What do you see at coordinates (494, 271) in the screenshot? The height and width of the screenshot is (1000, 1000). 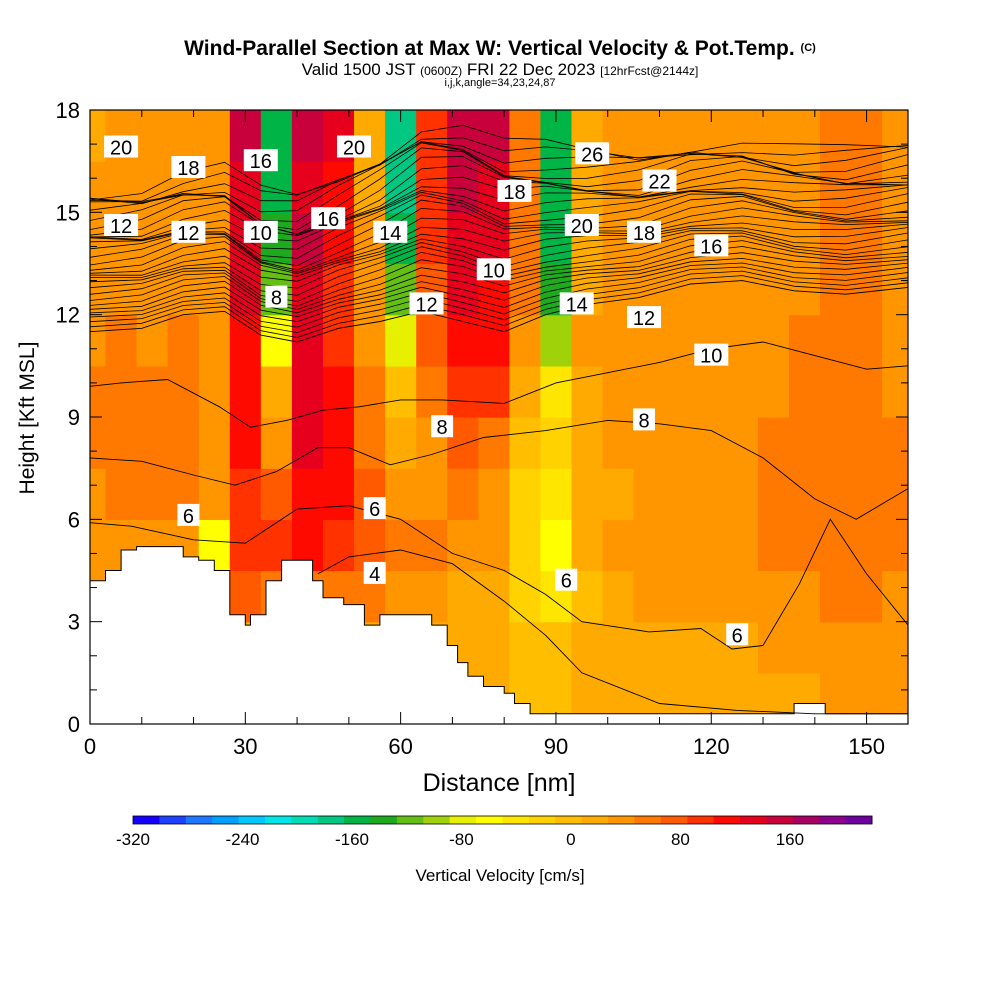 I see `contour-label: 10` at bounding box center [494, 271].